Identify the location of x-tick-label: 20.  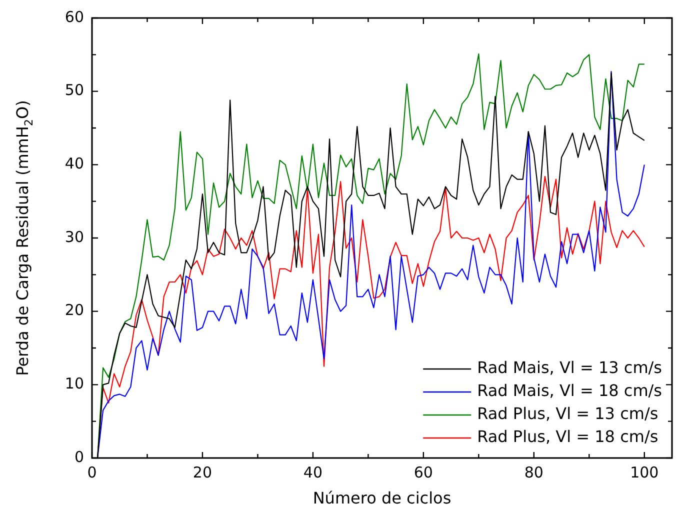
(202, 472).